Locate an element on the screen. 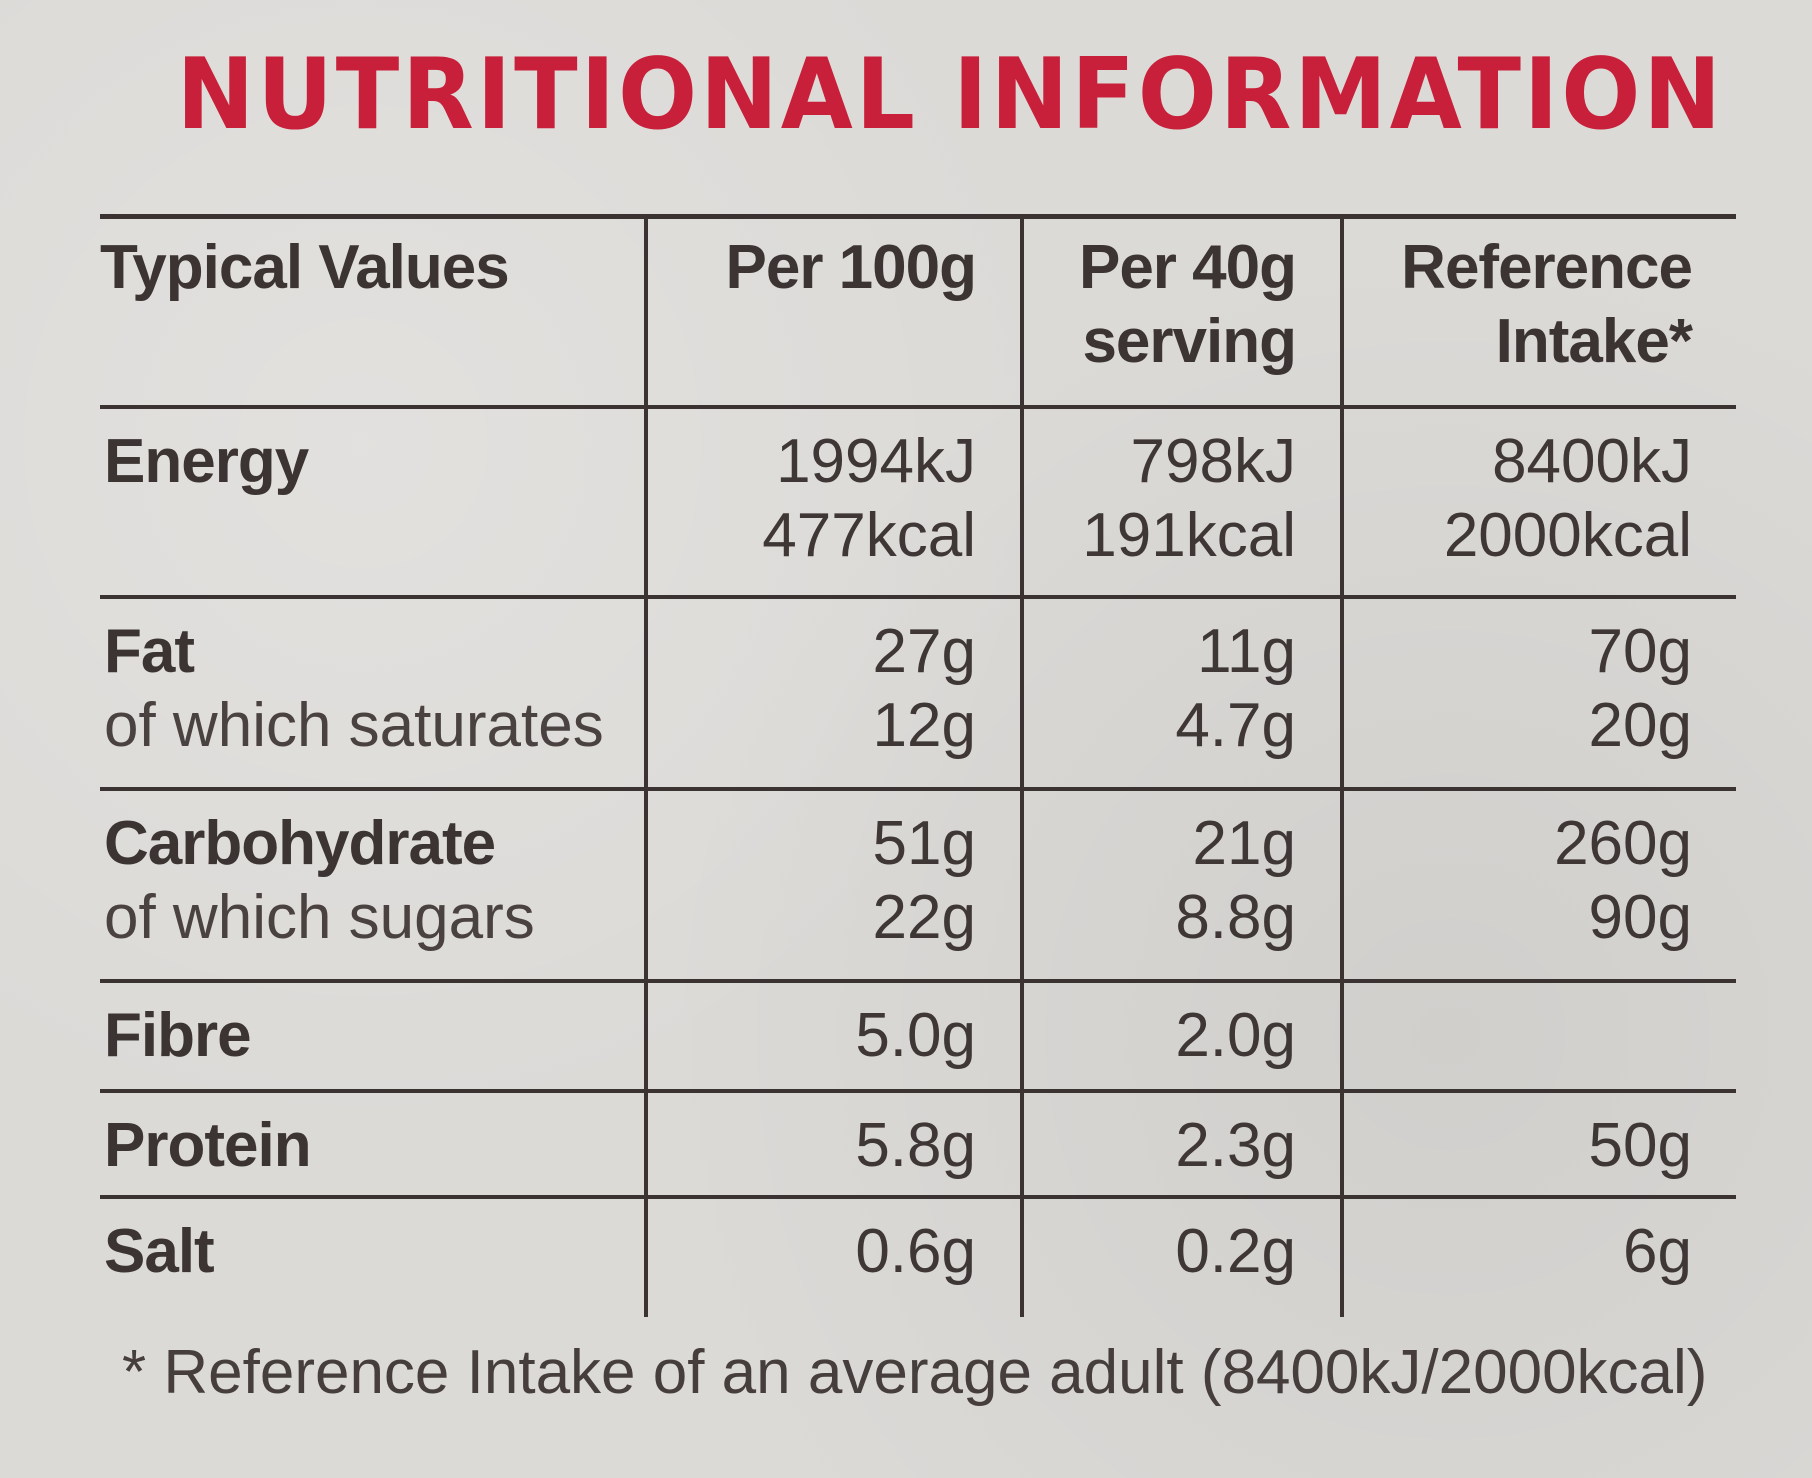 This screenshot has height=1478, width=1812. per-40g-cell: 0.2g is located at coordinates (1181, 1255).